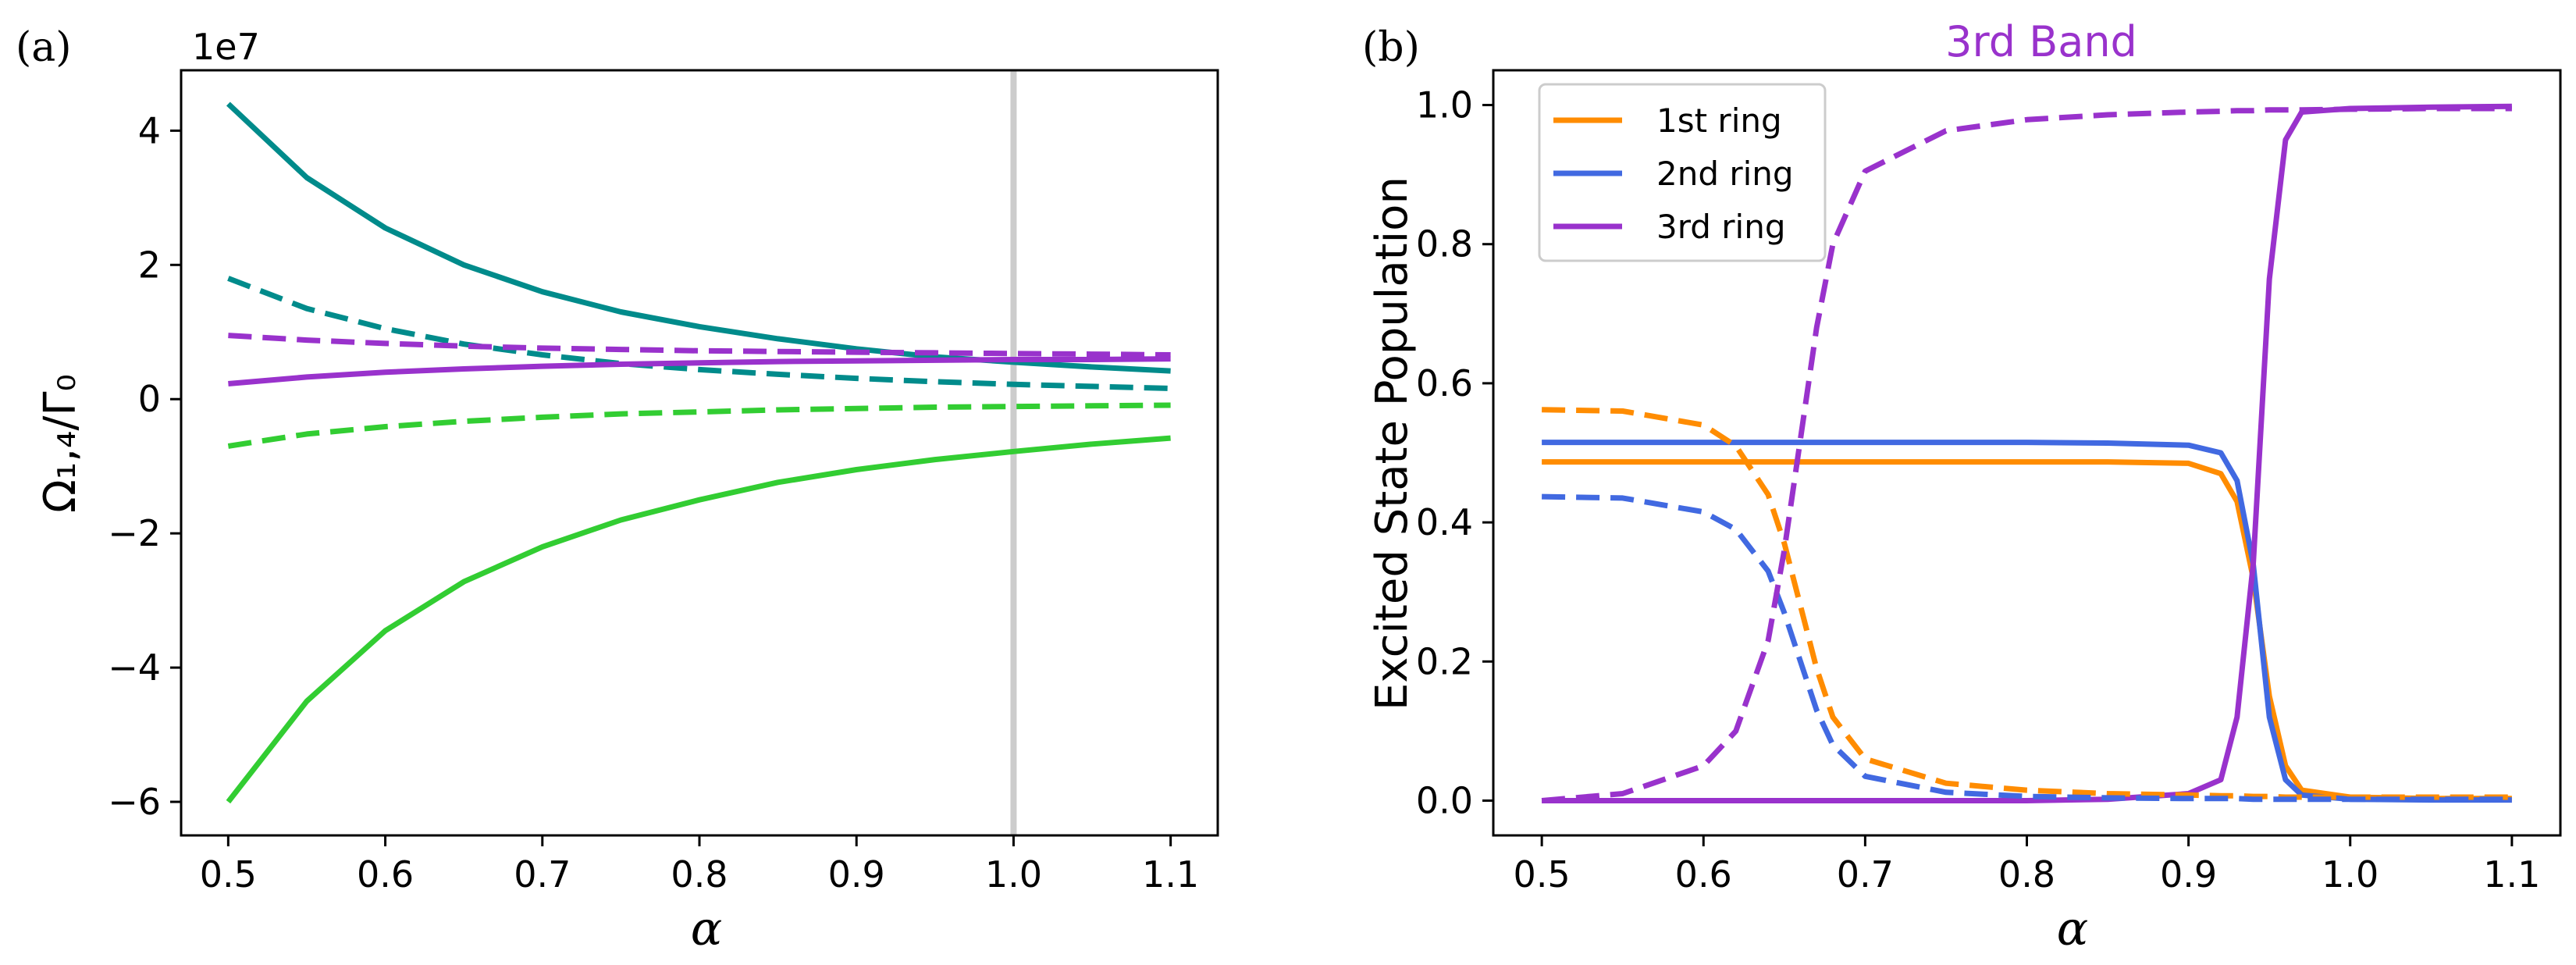 The height and width of the screenshot is (965, 2576). Describe the element at coordinates (1444, 244) in the screenshot. I see `y-tick-label: 0.8` at that location.